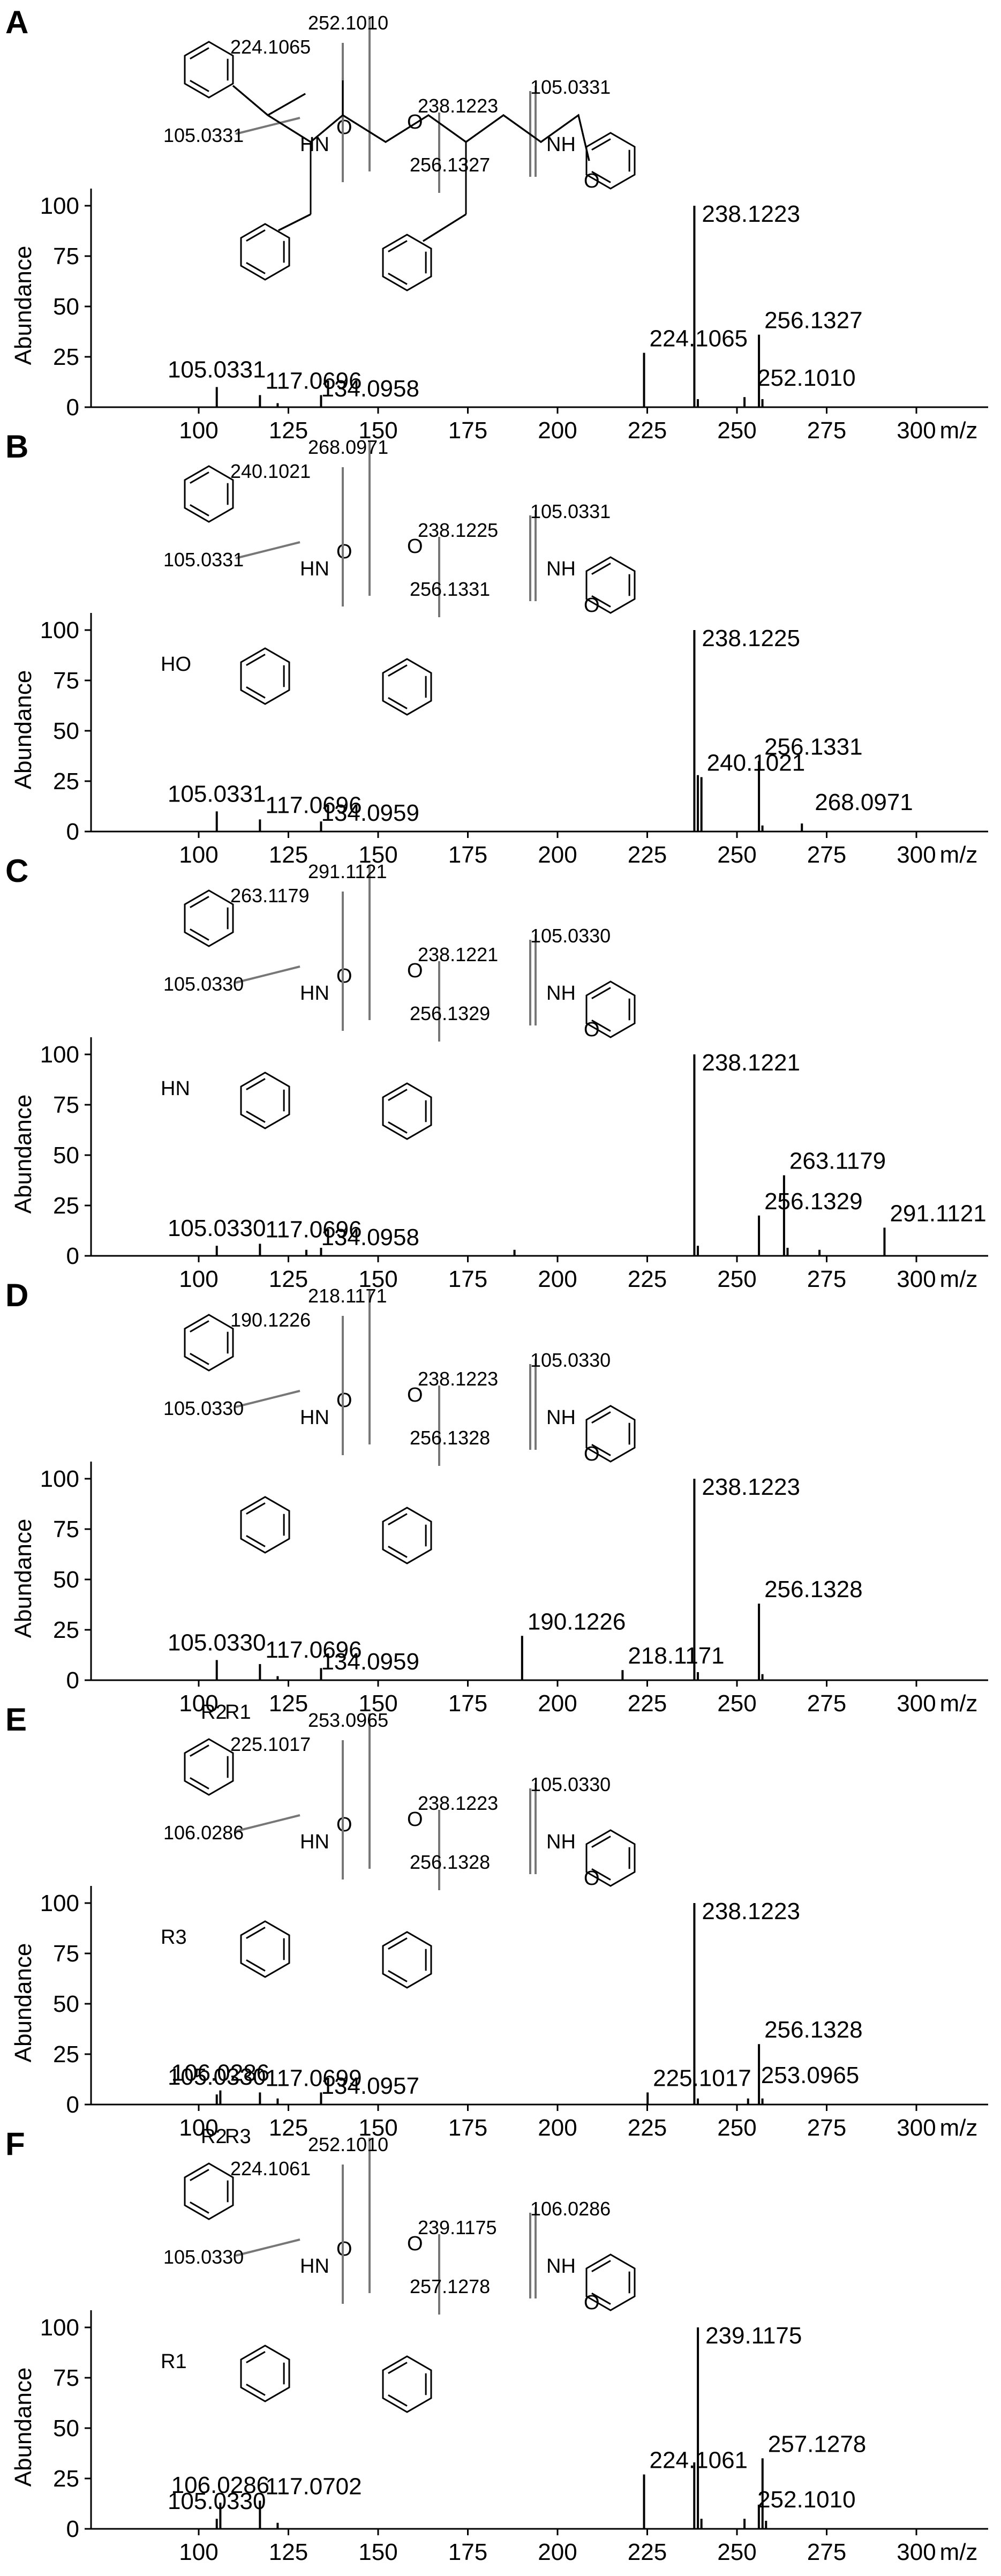 This screenshot has width=1001, height=2576. What do you see at coordinates (238, 1712) in the screenshot?
I see `substituent-label: R1` at bounding box center [238, 1712].